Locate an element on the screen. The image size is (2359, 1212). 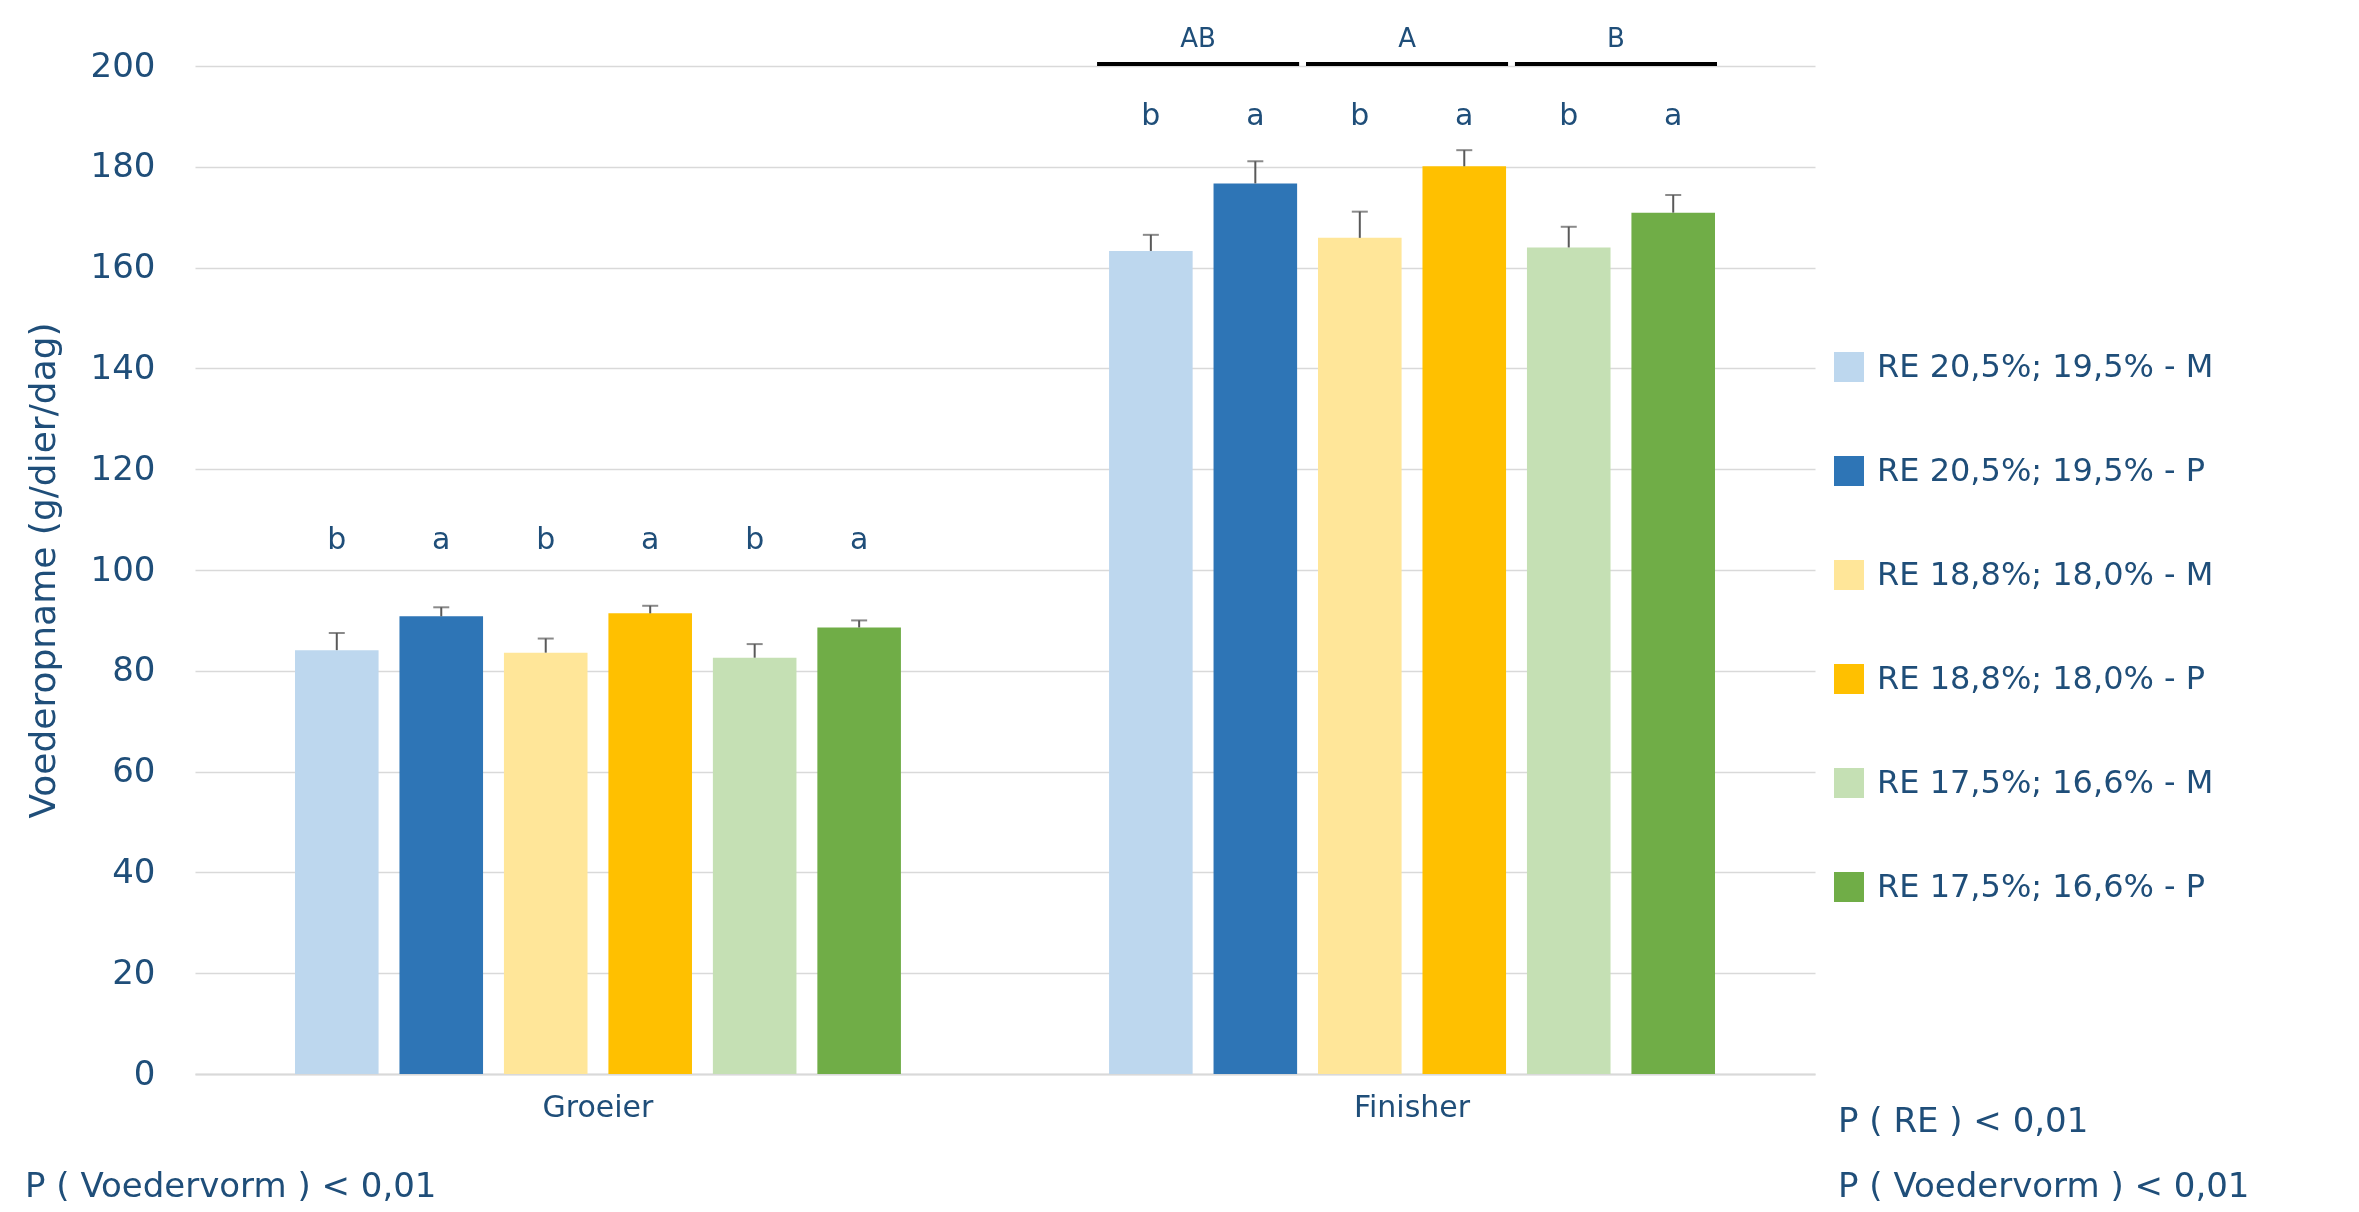
y-tick-label: 180 is located at coordinates (123, 165).